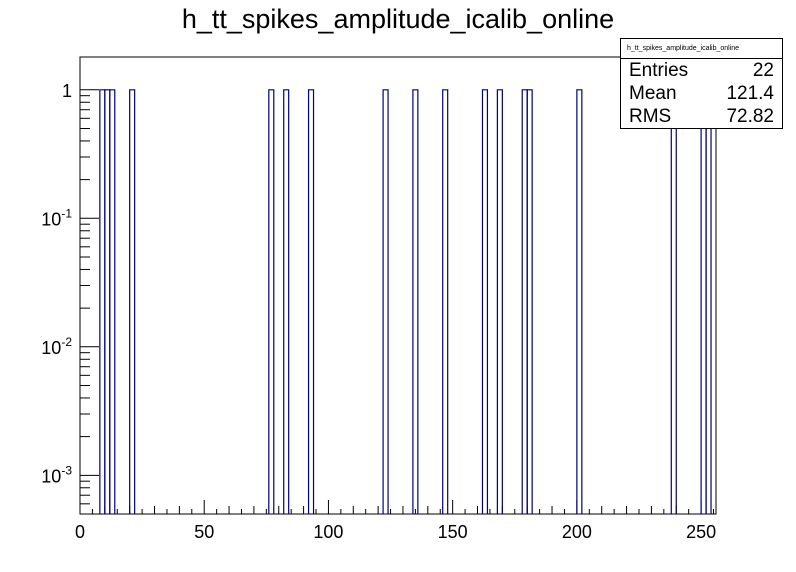  Describe the element at coordinates (204, 532) in the screenshot. I see `x-tick-label: 50` at that location.